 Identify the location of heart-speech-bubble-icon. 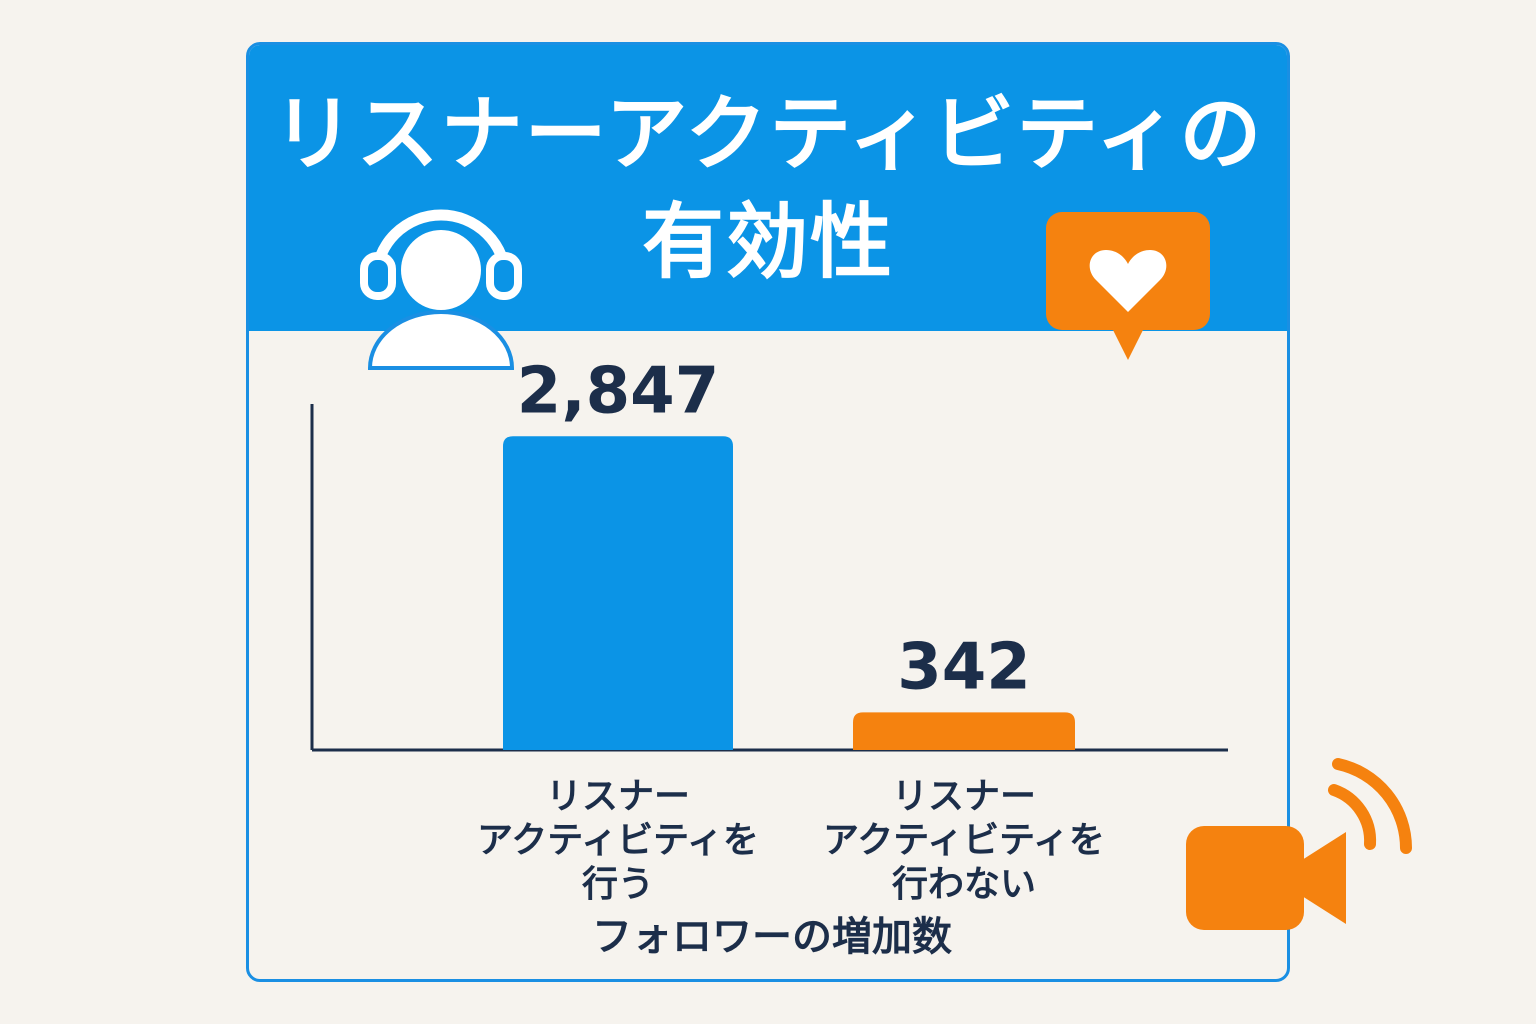
(1128, 286).